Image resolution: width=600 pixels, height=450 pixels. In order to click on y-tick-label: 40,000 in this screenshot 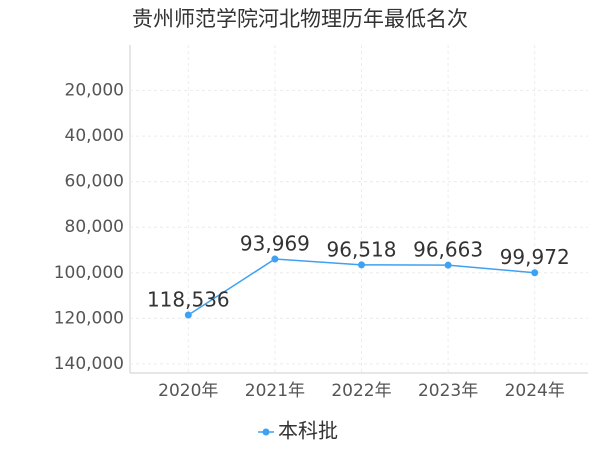, I will do `click(94, 136)`.